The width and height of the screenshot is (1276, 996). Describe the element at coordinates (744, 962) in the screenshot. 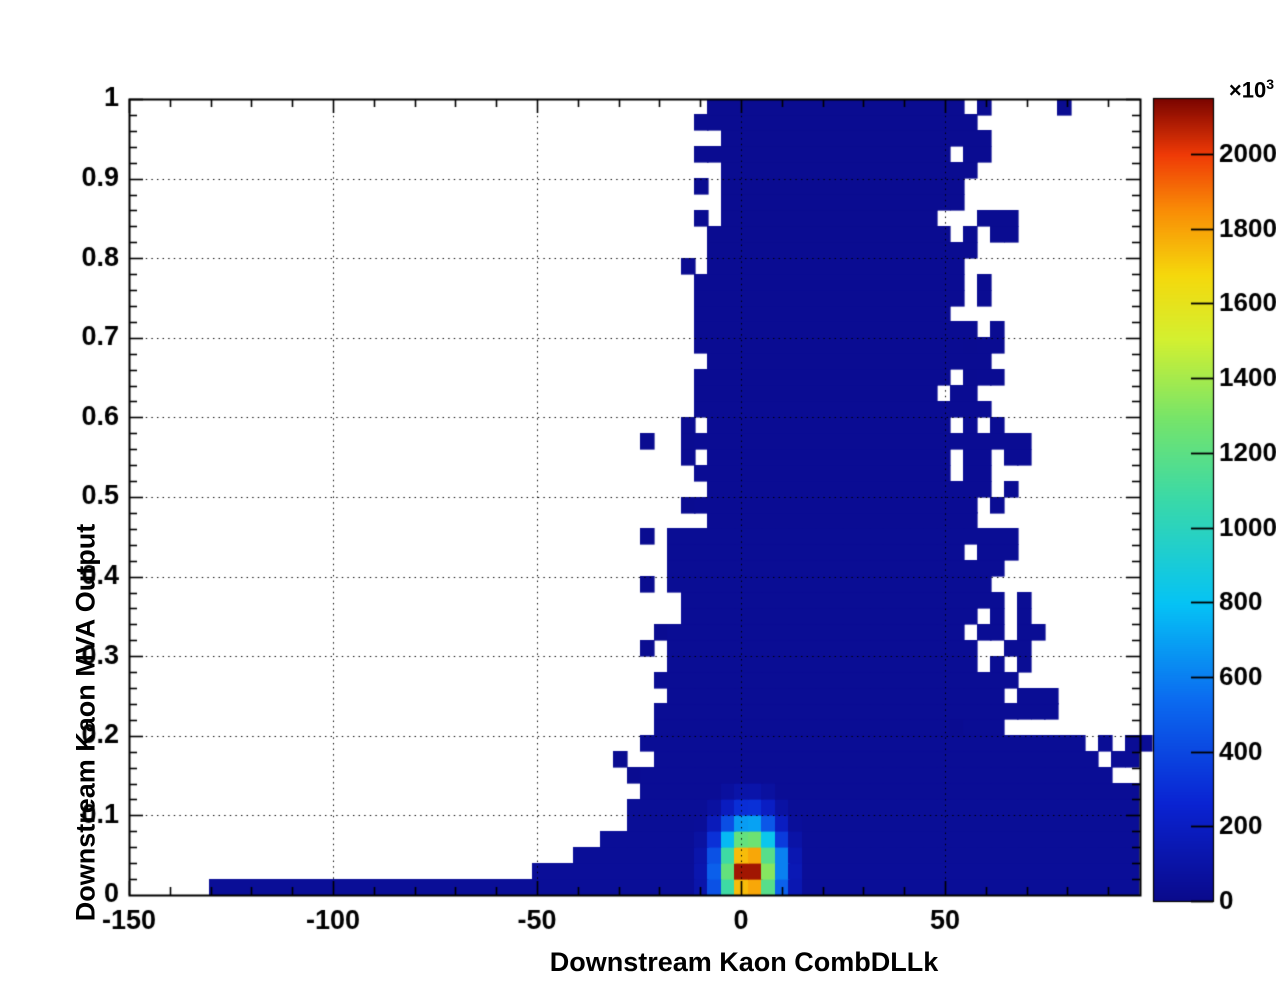

I see `x-axis-title: Downstream Kaon CombDLLk` at that location.